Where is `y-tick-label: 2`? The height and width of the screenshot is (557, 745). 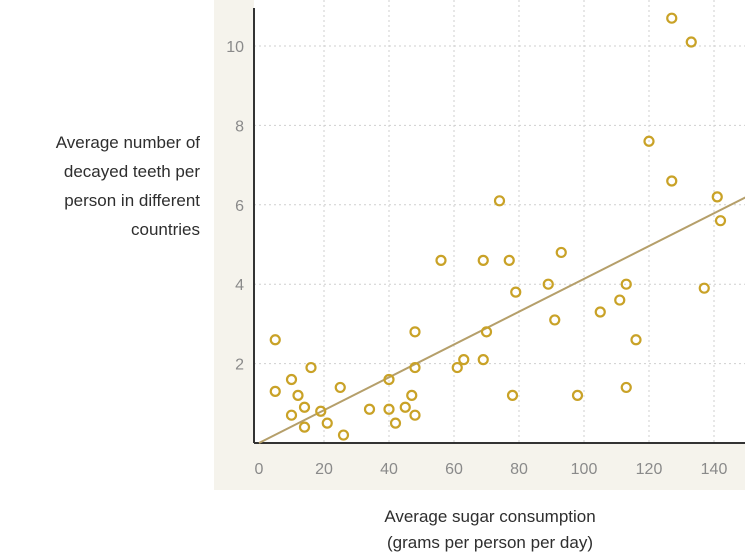 y-tick-label: 2 is located at coordinates (239, 365).